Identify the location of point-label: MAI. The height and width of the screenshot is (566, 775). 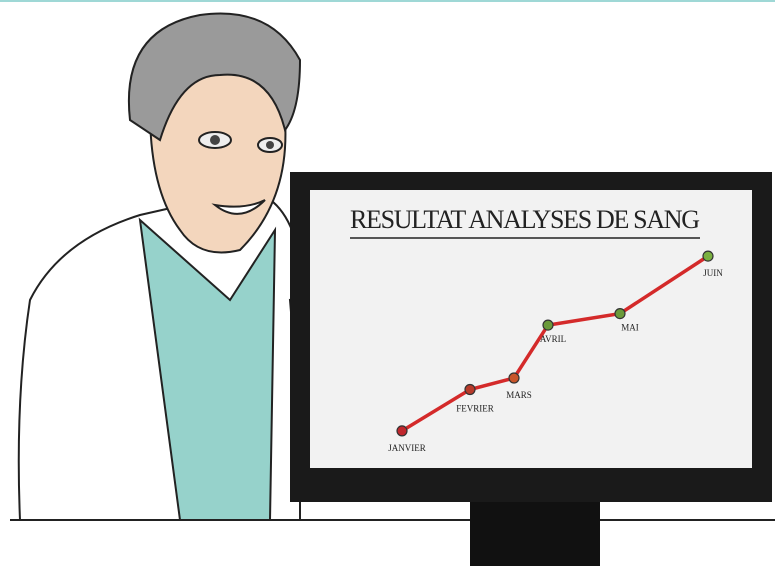
(630, 328).